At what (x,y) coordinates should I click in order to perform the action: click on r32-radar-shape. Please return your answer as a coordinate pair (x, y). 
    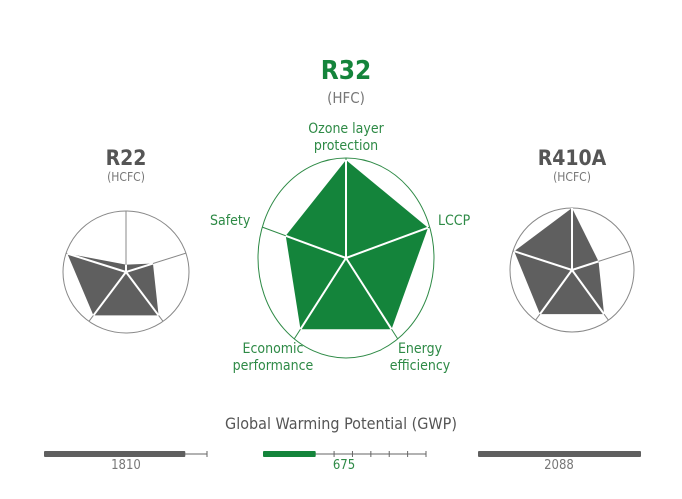
    Looking at the image, I should click on (357, 245).